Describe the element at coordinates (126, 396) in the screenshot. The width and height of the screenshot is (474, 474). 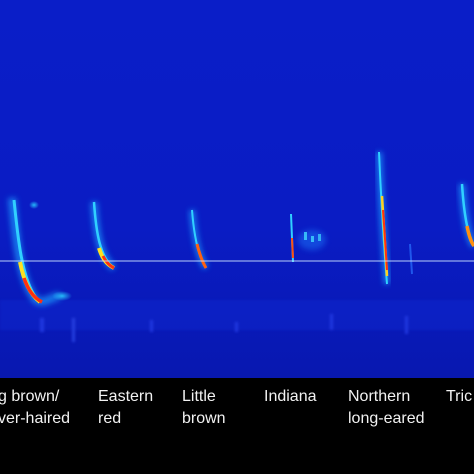
I see `label-line: Eastern` at that location.